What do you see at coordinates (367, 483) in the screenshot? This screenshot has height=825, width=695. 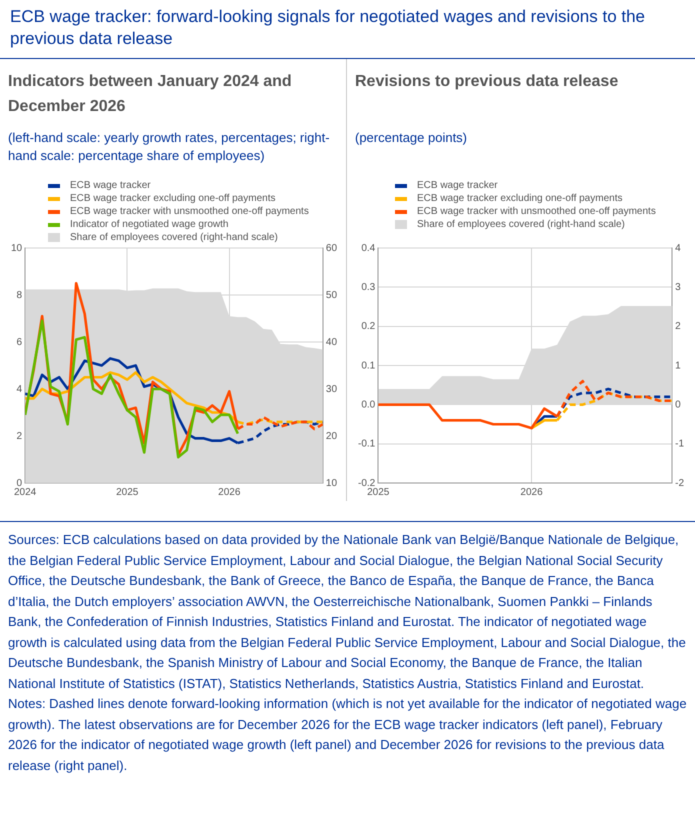 I see `y-tick-label: -0.2` at bounding box center [367, 483].